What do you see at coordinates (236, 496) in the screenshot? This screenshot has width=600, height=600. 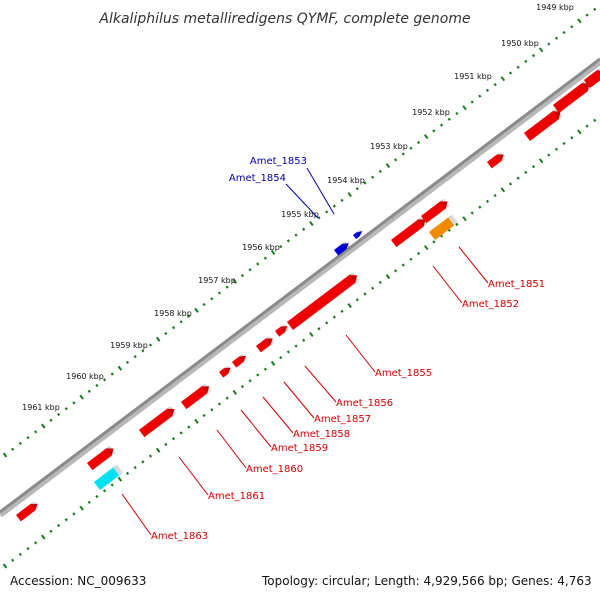 I see `gene-label-Amet_1861: Amet_1861` at bounding box center [236, 496].